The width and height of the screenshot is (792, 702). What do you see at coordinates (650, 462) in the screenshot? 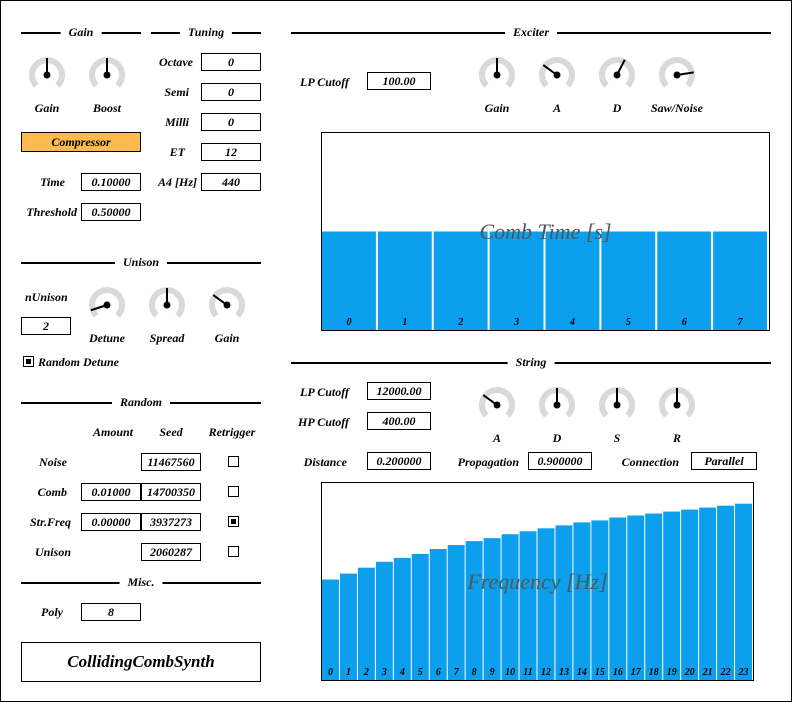
I see `connection-label: Connection` at bounding box center [650, 462].